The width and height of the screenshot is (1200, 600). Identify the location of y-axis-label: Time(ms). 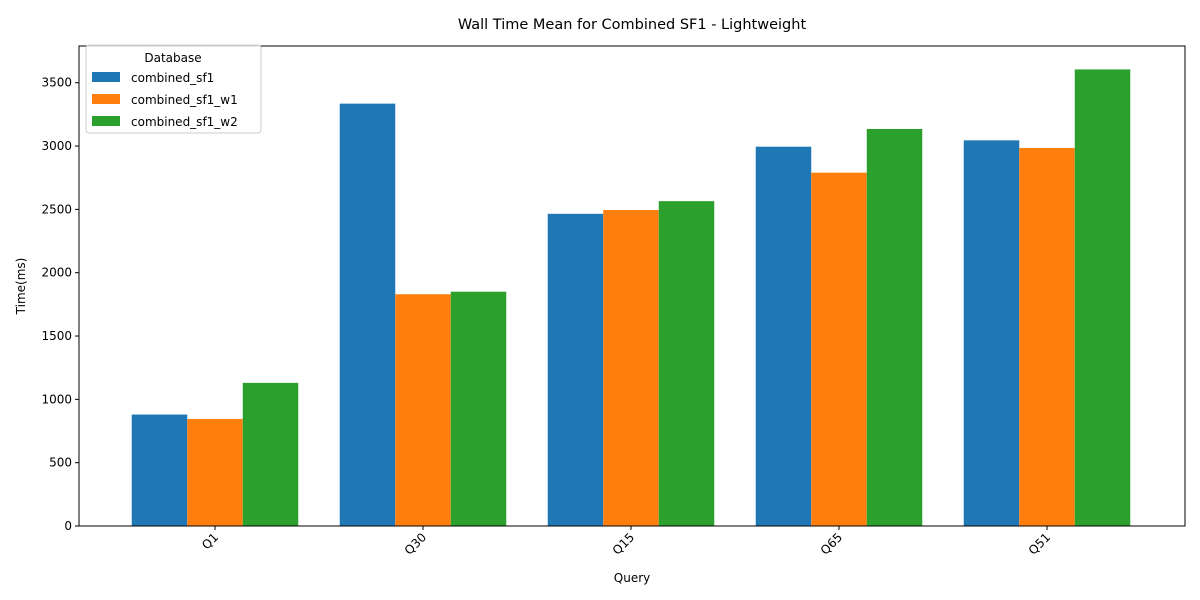
(21, 287).